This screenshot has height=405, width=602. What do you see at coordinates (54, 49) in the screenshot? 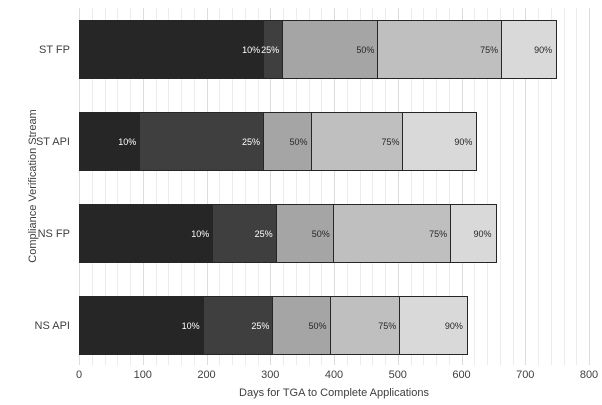
I see `category-label-st-fp: ST FP` at bounding box center [54, 49].